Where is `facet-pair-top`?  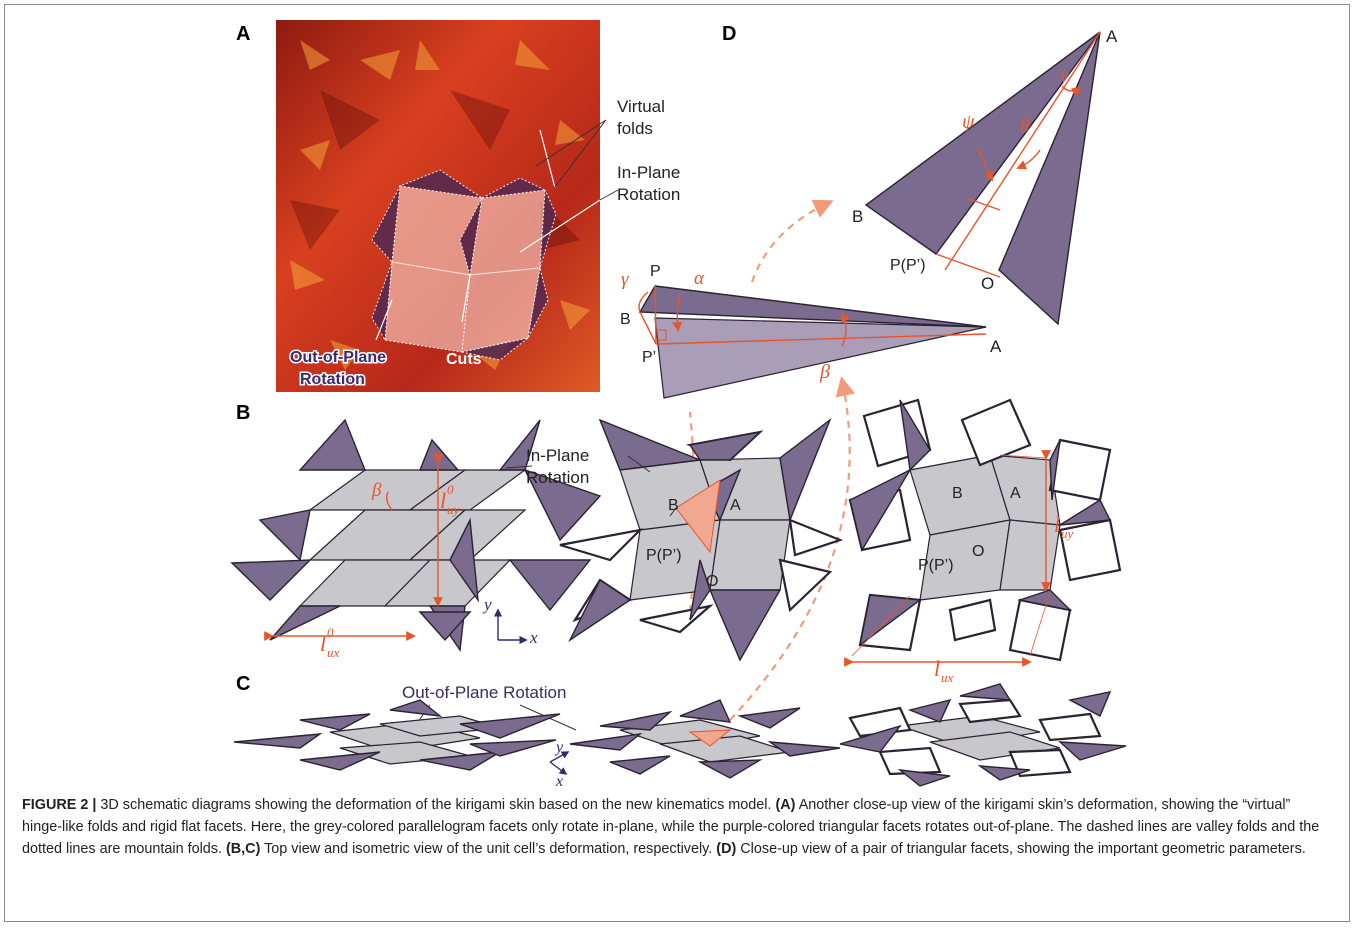 facet-pair-top is located at coordinates (982, 178).